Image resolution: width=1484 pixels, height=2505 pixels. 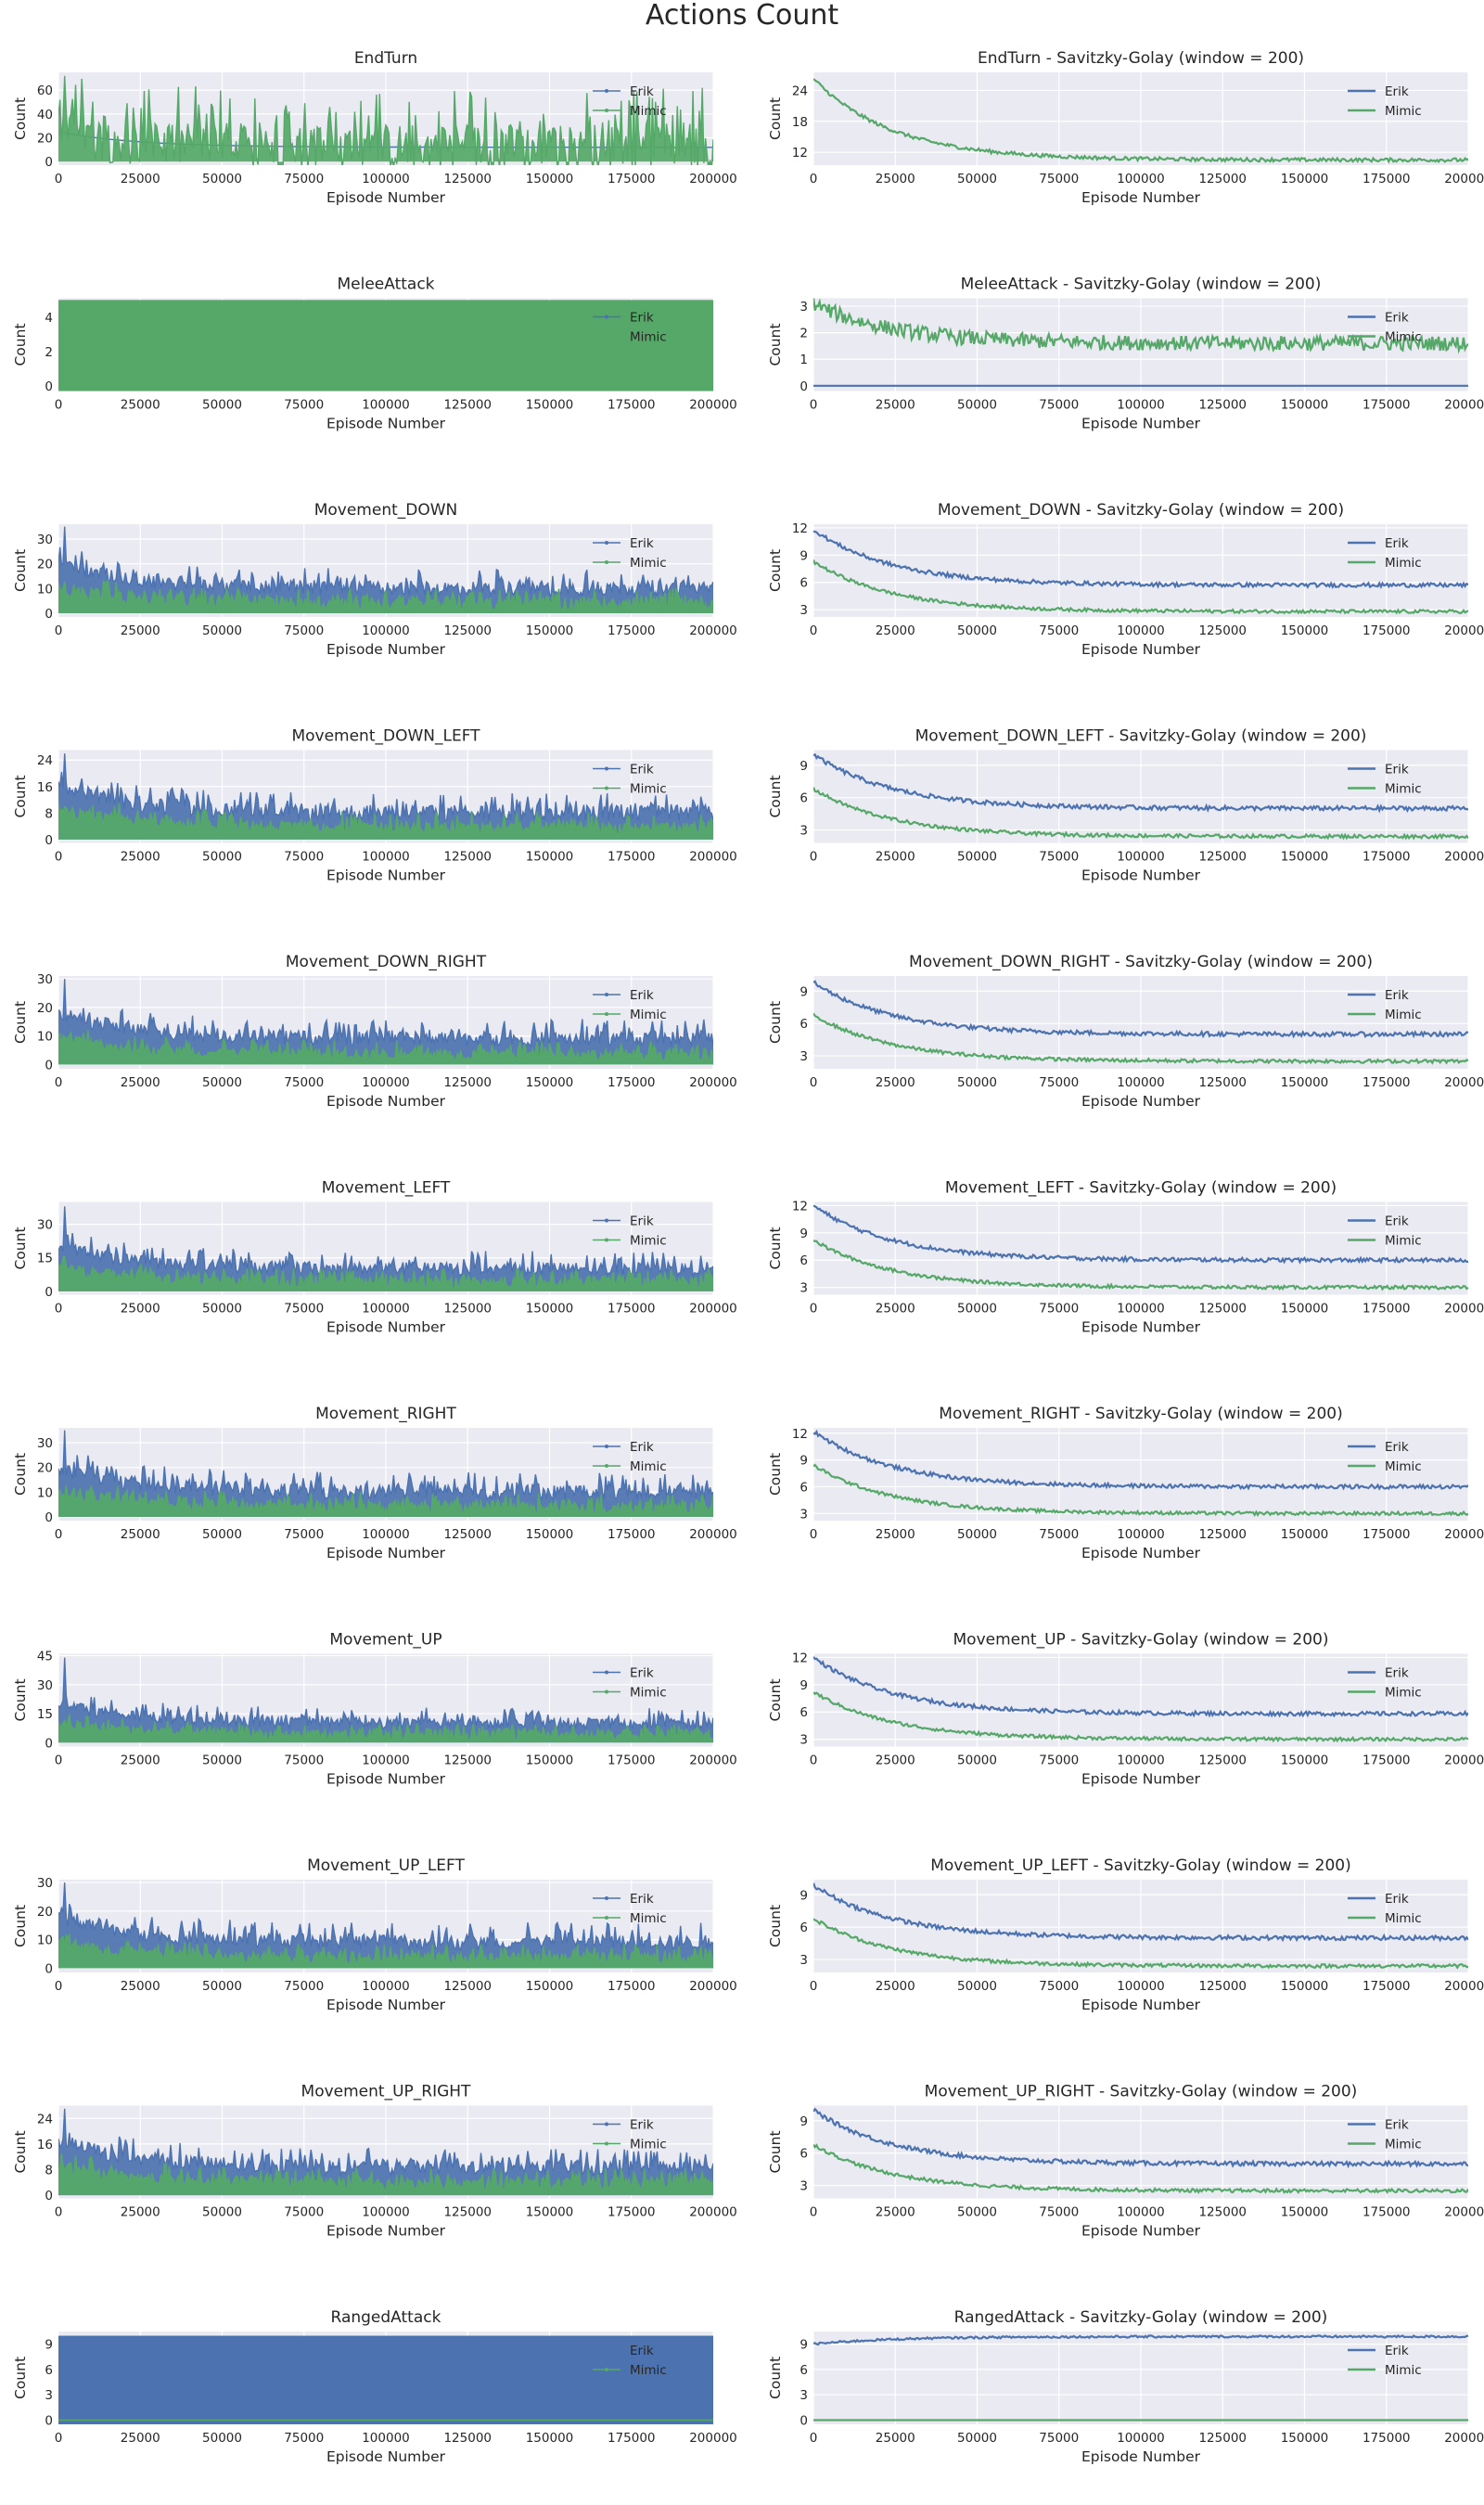 I want to click on y-tick-label: 9, so click(x=804, y=767).